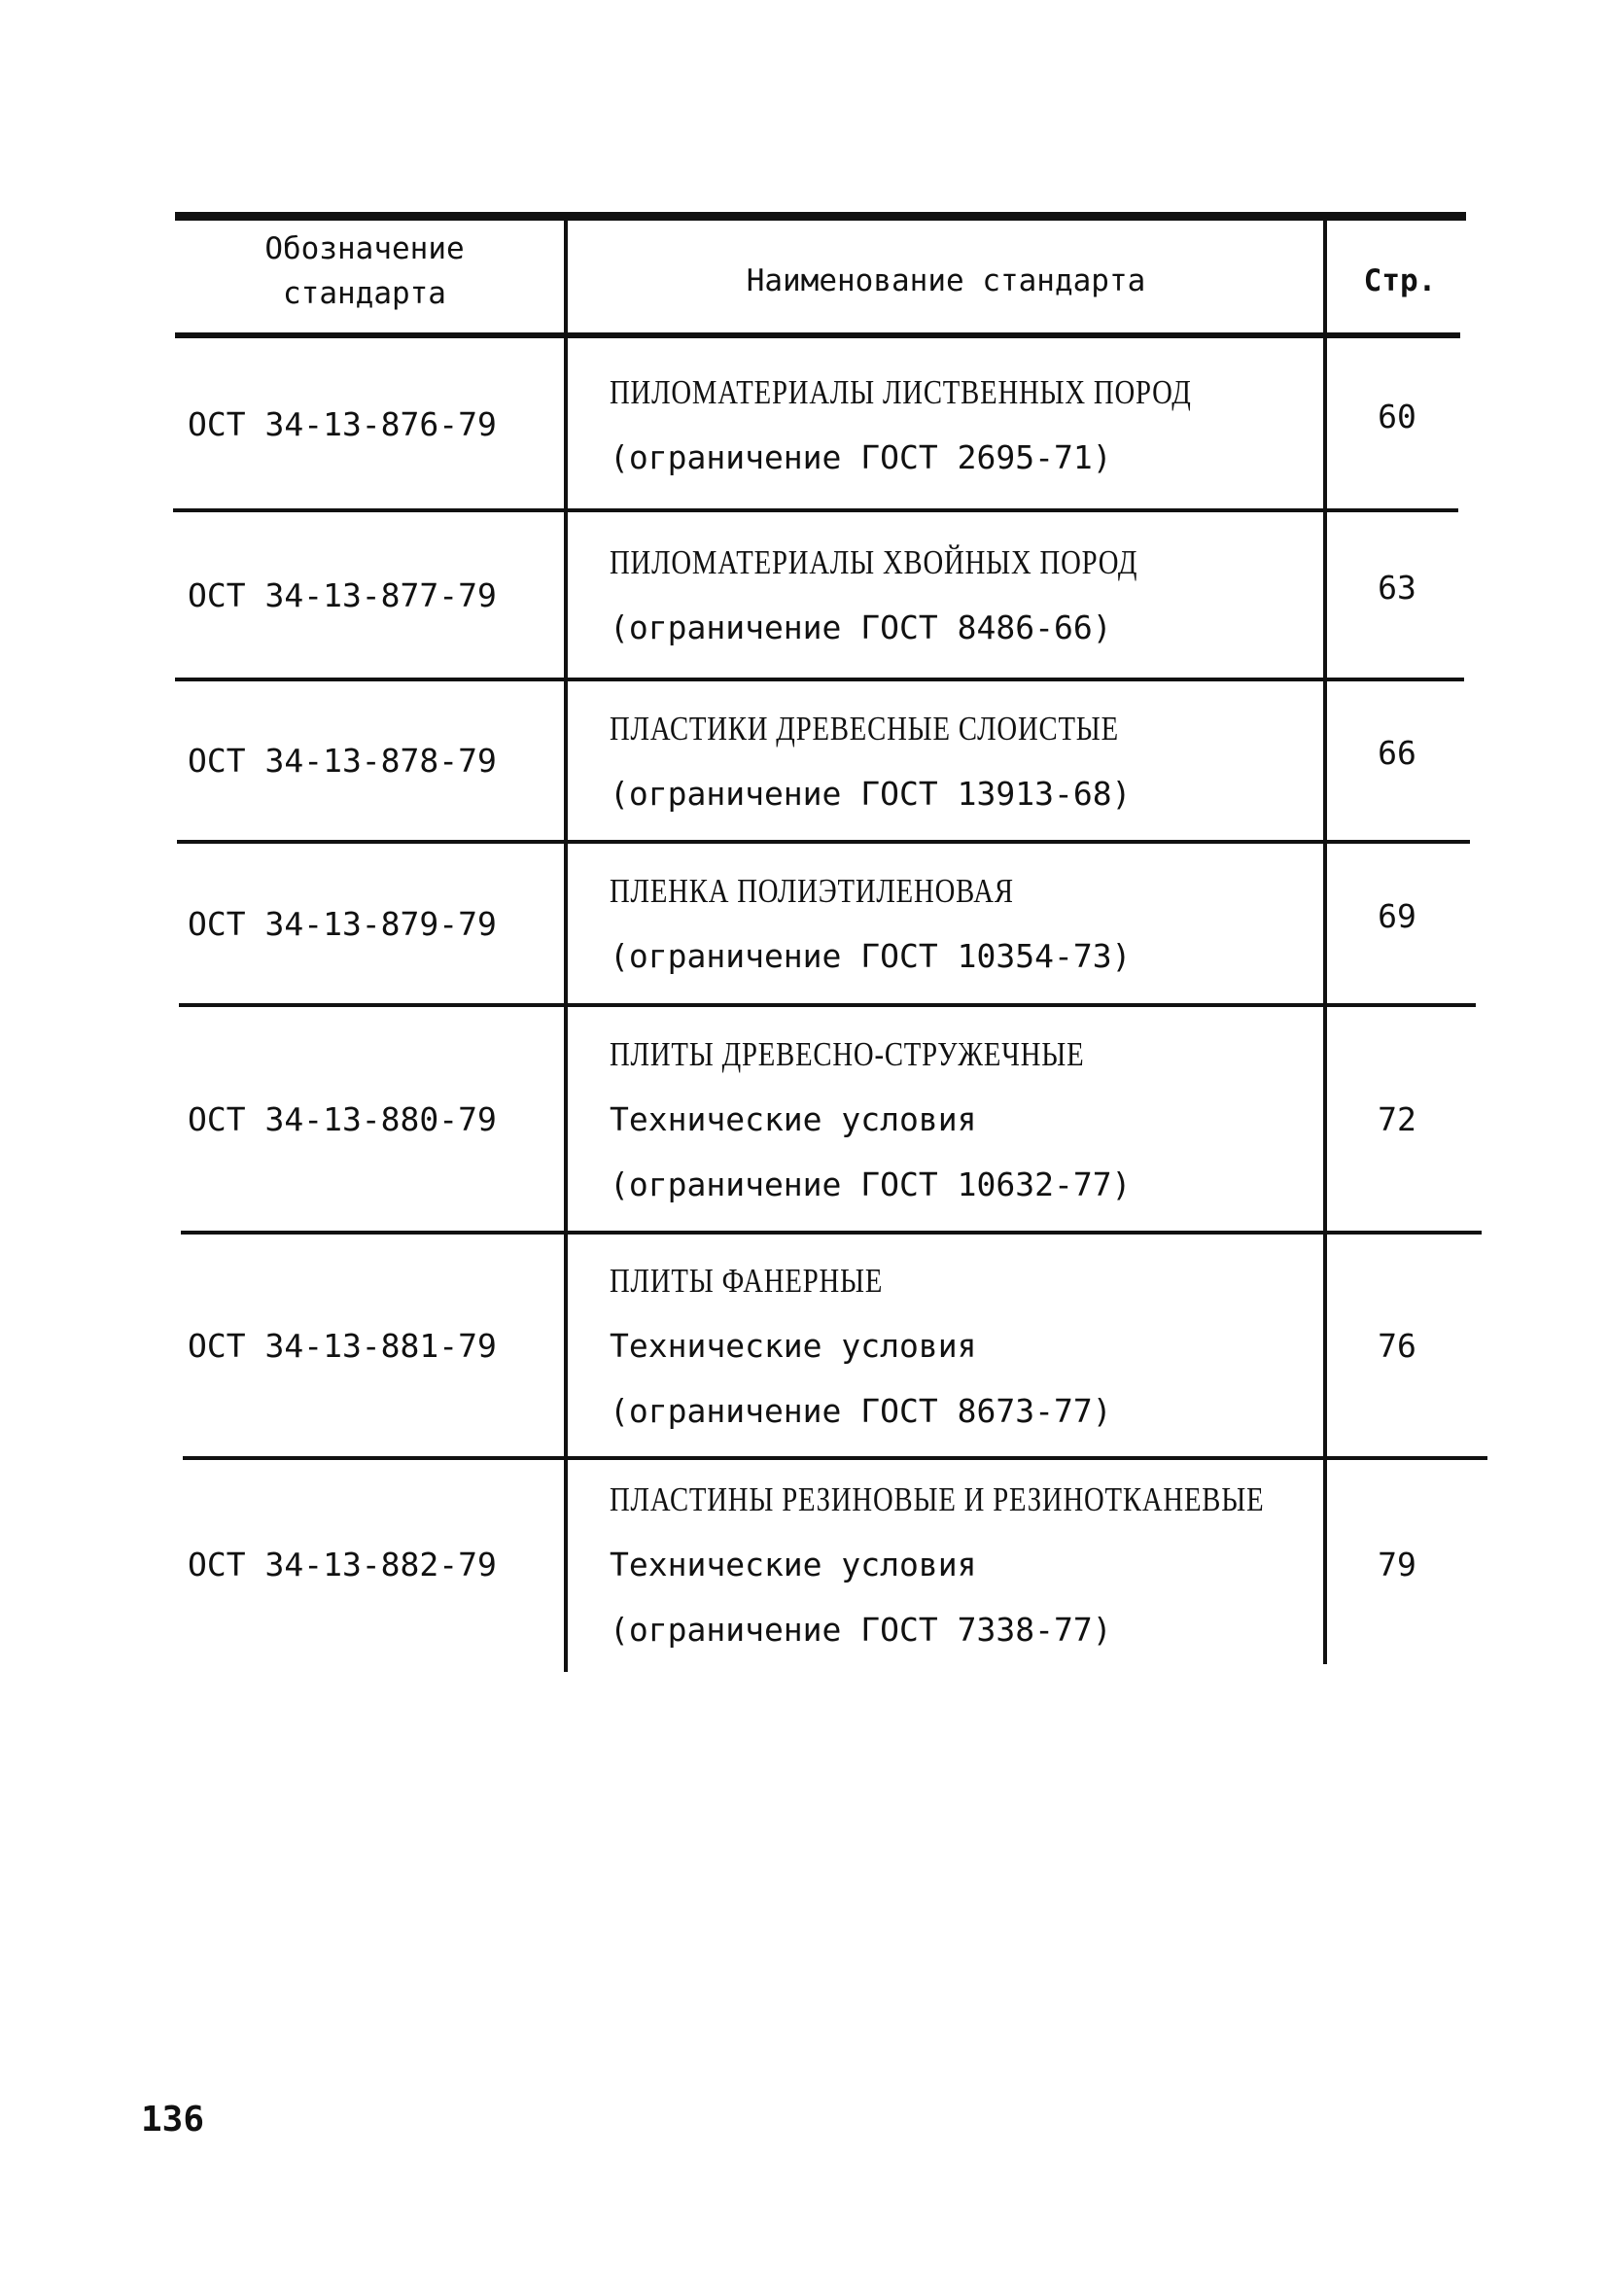  Describe the element at coordinates (1397, 1345) in the screenshot. I see `page-ref: 76` at that location.